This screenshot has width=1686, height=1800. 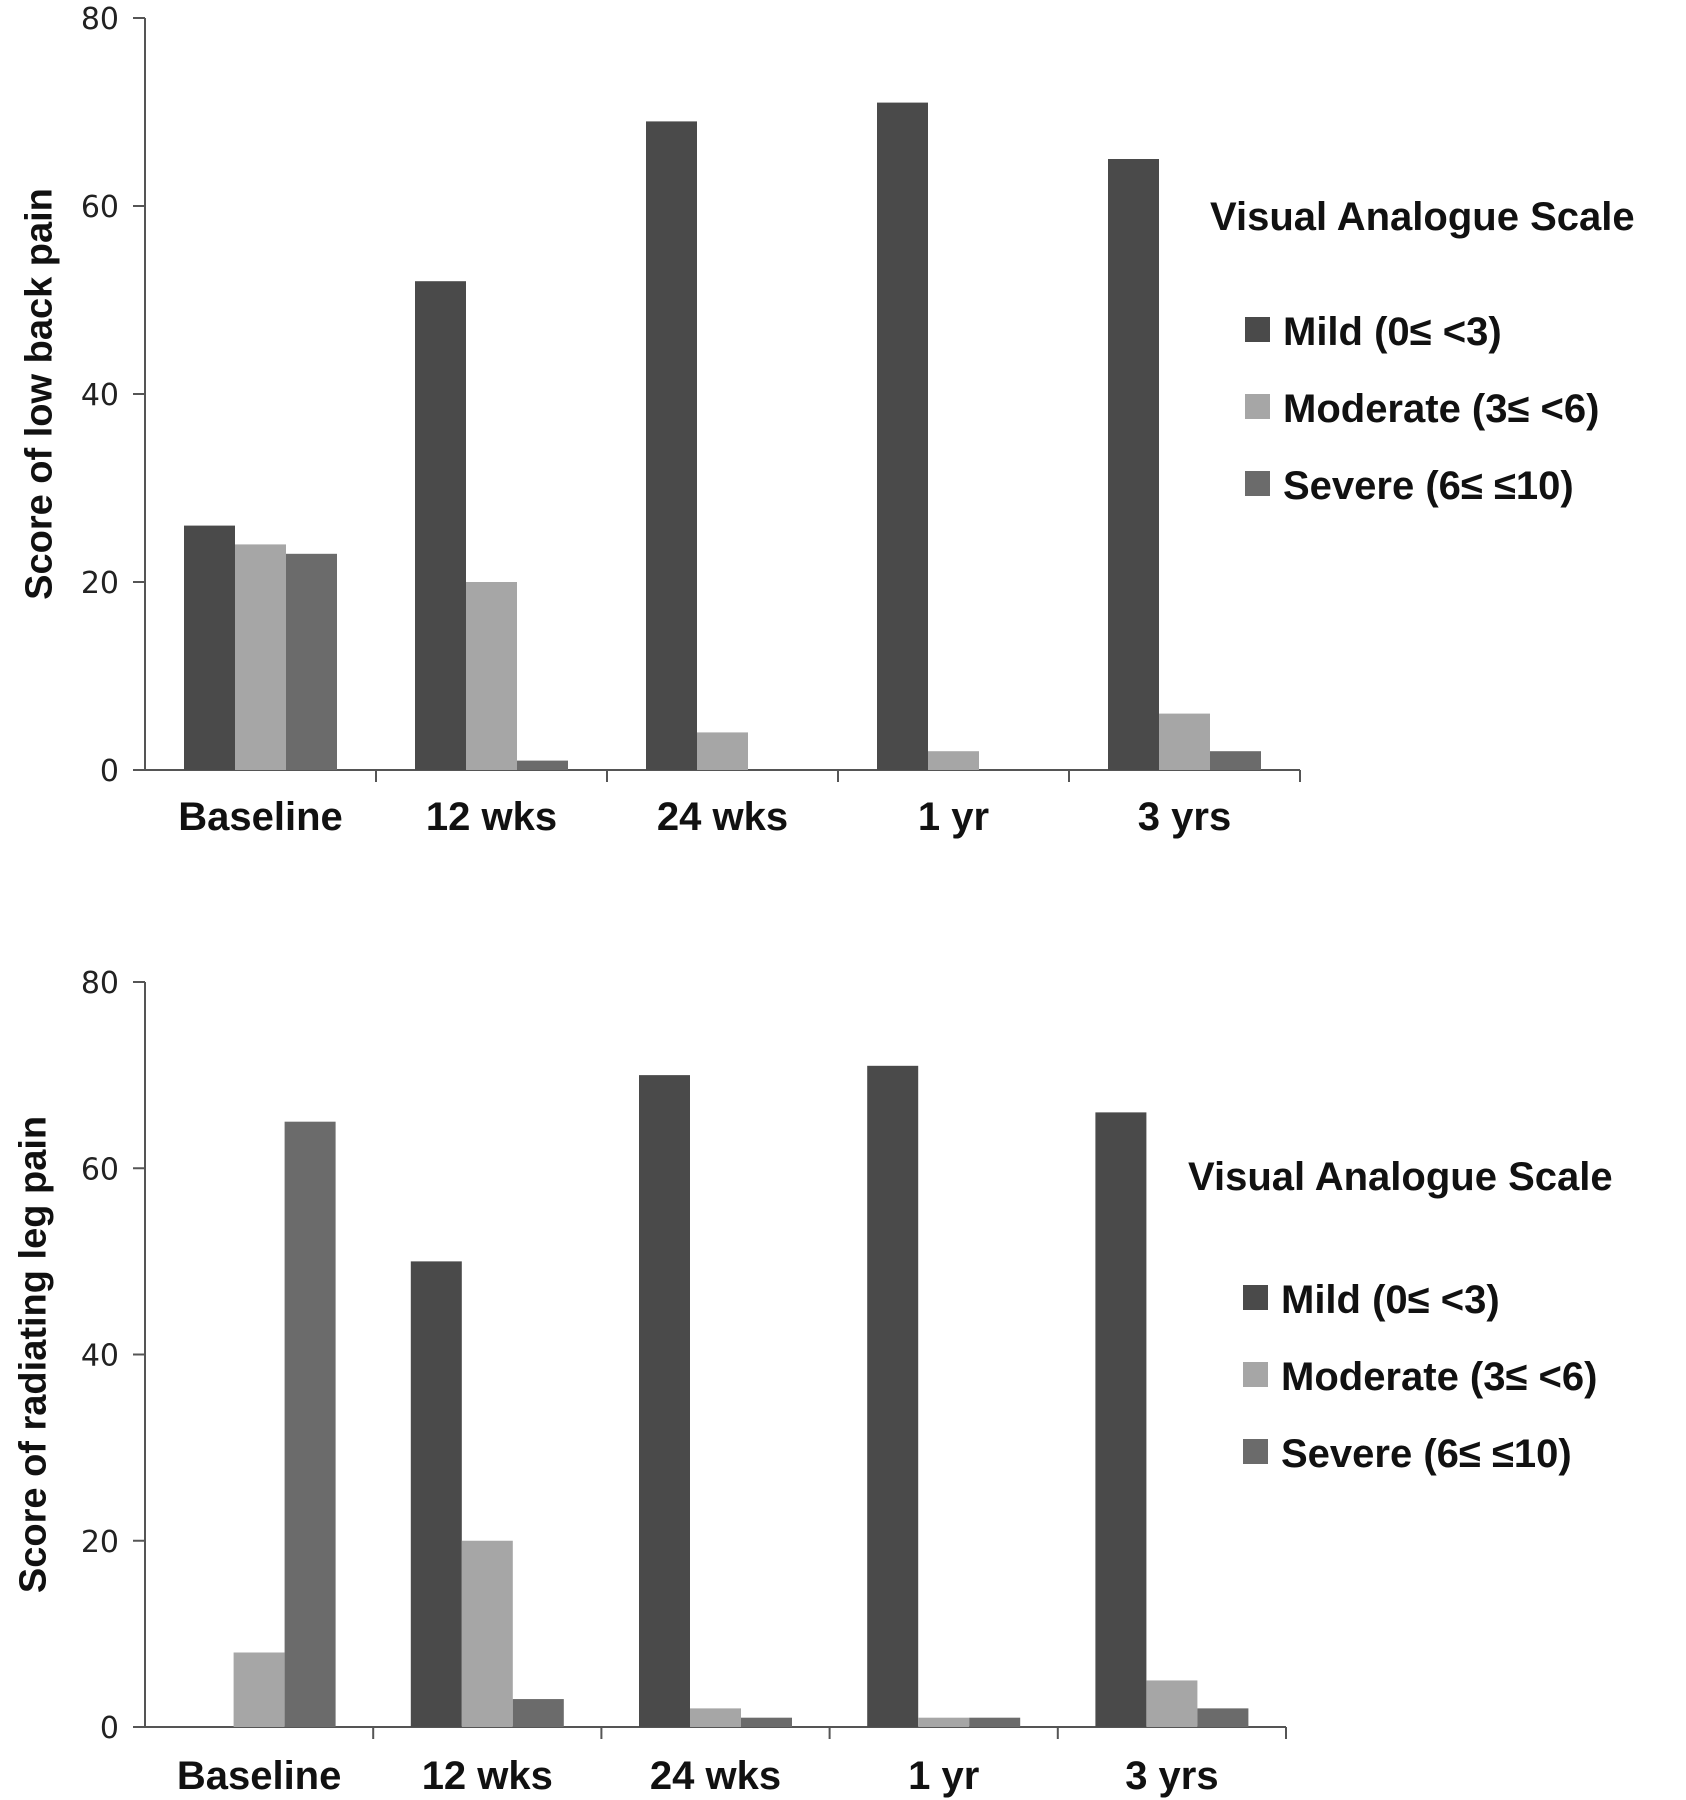 What do you see at coordinates (39, 394) in the screenshot?
I see `y-axis-title: Score of low back pain` at bounding box center [39, 394].